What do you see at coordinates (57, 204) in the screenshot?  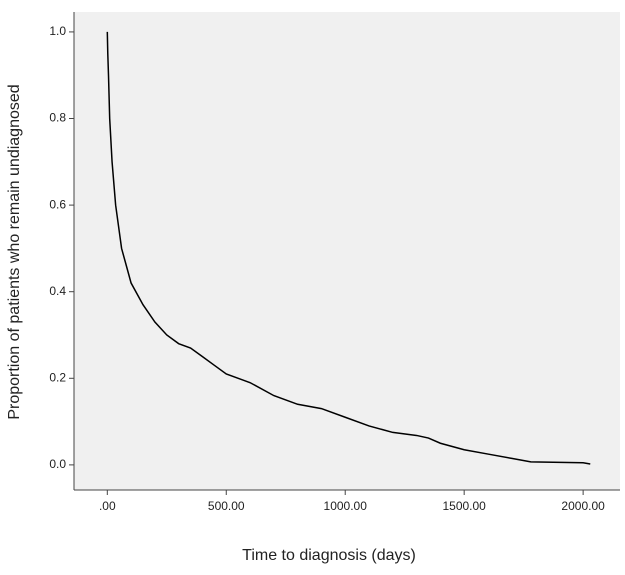 I see `y-tick-label: 0.6` at bounding box center [57, 204].